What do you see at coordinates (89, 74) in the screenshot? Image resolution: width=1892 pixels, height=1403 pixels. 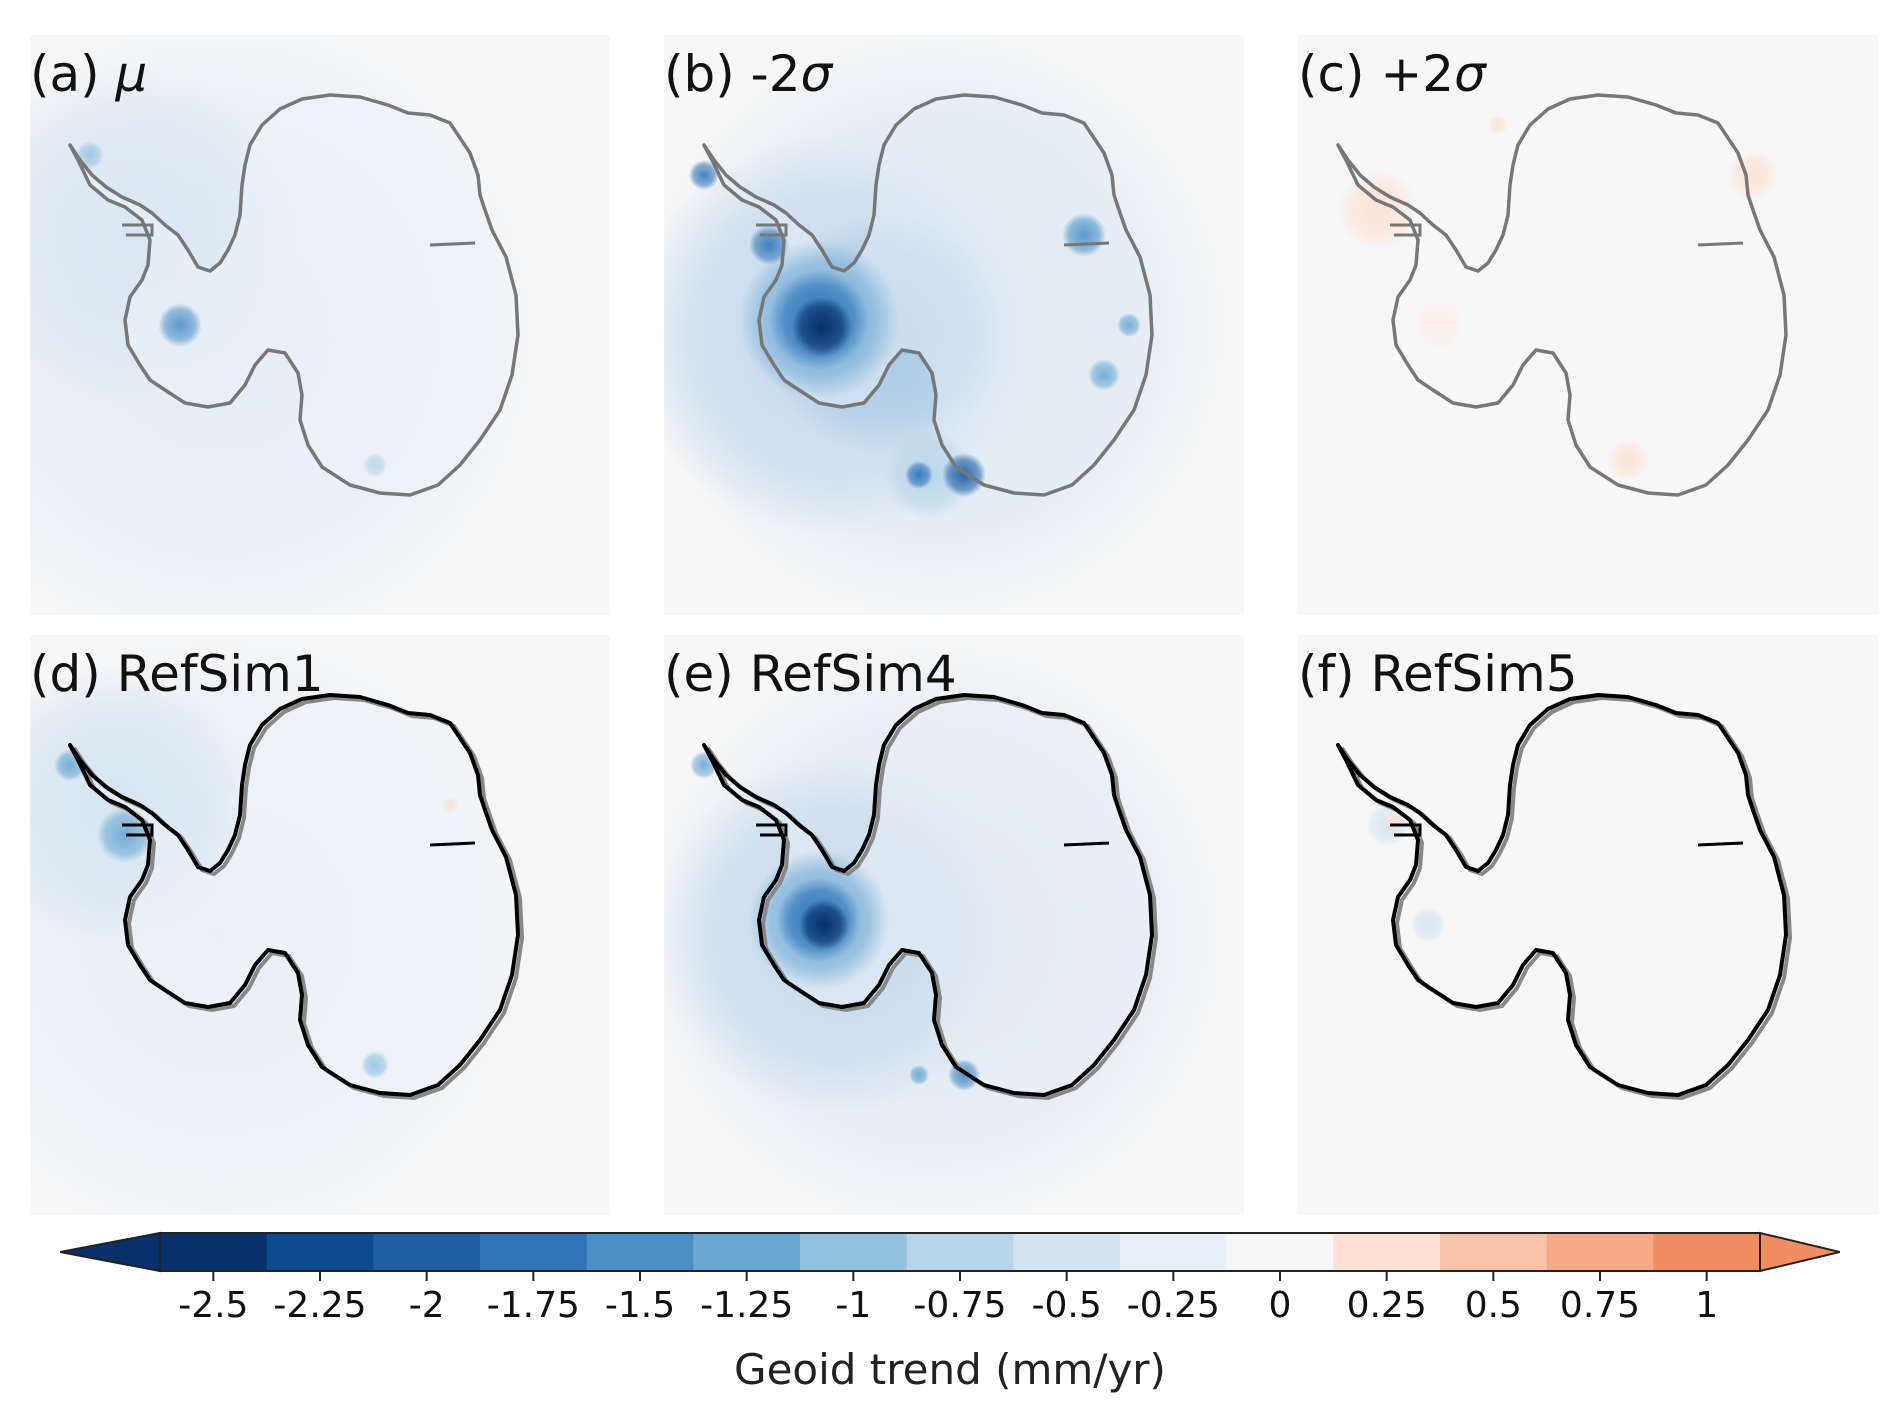 I see `panel-title-a: (a) μ` at bounding box center [89, 74].